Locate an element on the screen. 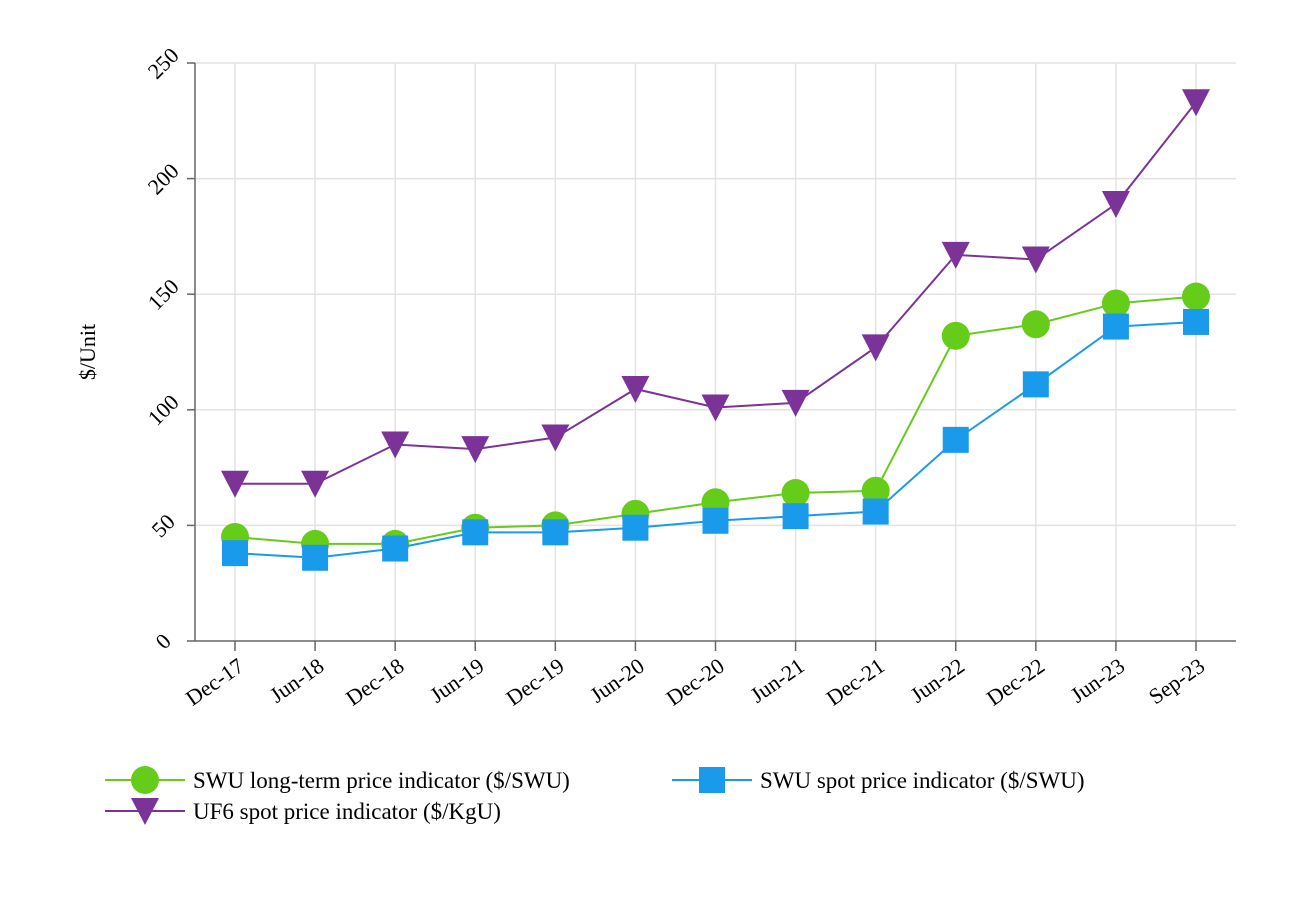 This screenshot has width=1300, height=905. x-tick-label: Dec-19 is located at coordinates (534, 682).